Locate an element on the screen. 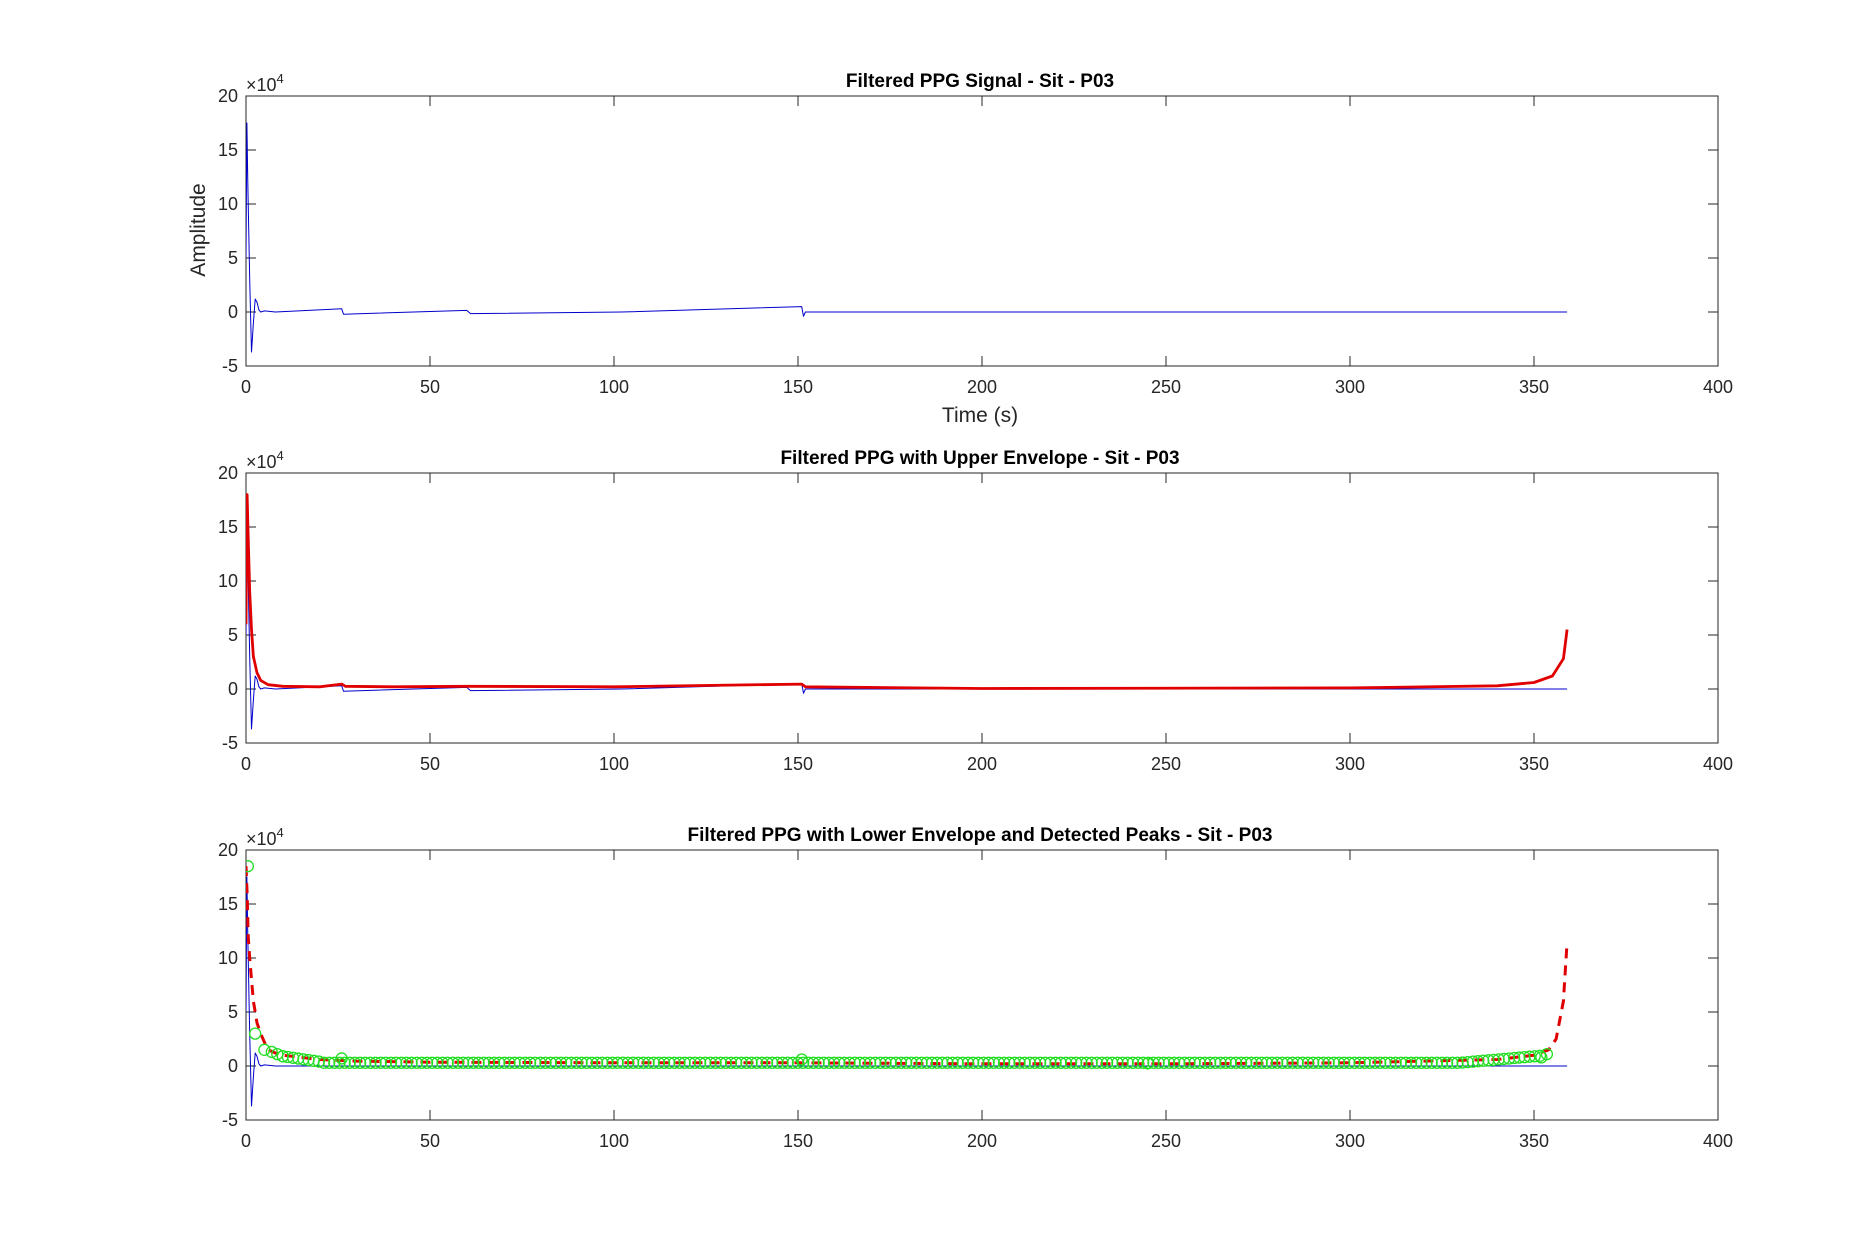  y-tick-label: 15 is located at coordinates (228, 904).